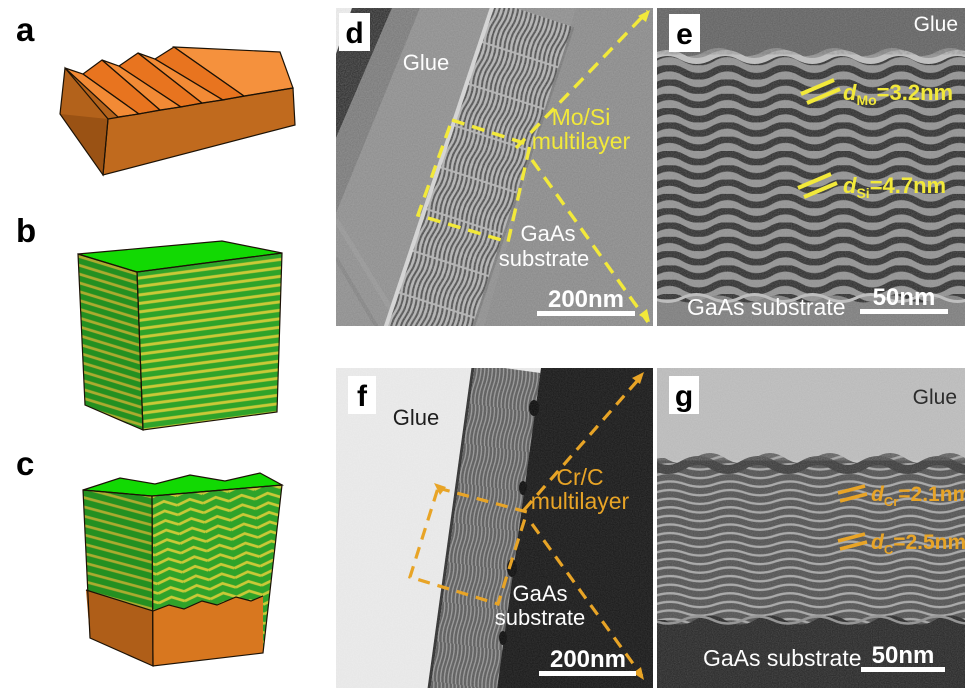  I want to click on panel-g-letter: g, so click(684, 396).